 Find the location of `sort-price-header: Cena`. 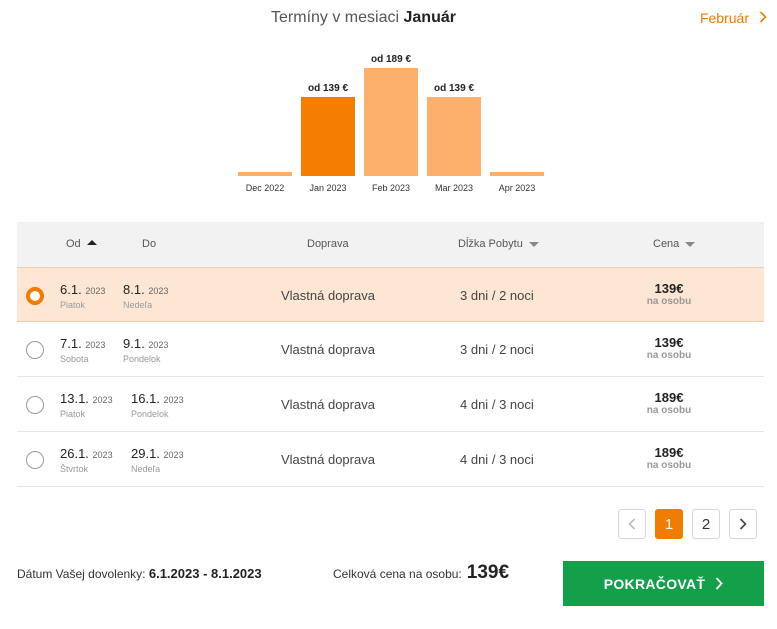

sort-price-header: Cena is located at coordinates (674, 244).